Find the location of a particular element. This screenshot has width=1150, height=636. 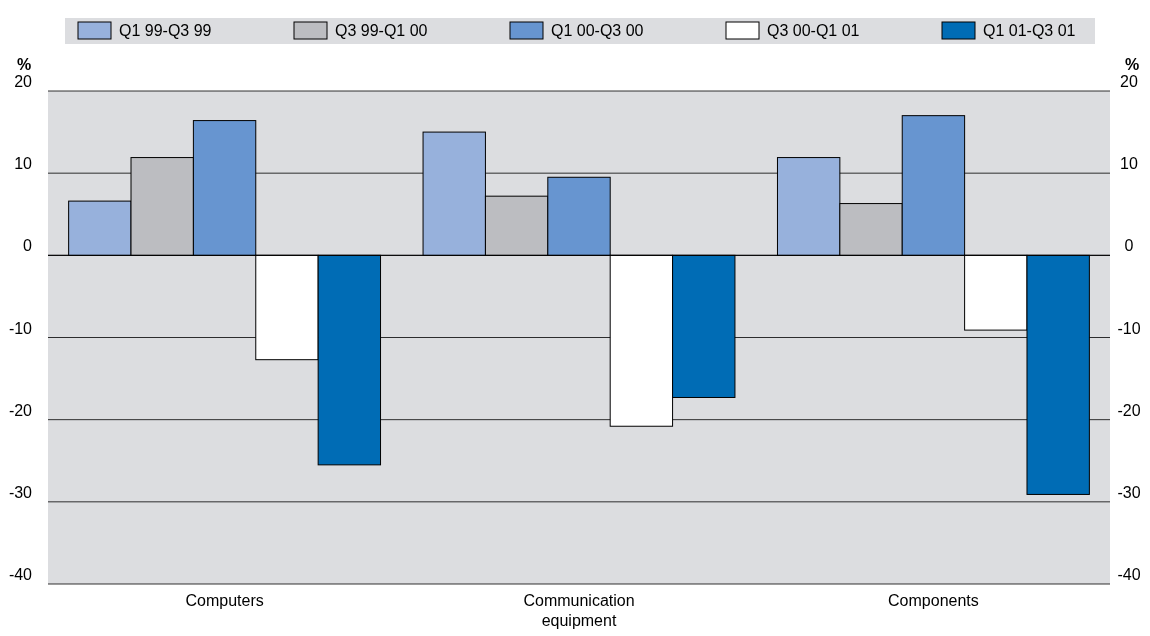

y2-tick-label: -30 is located at coordinates (1129, 492).